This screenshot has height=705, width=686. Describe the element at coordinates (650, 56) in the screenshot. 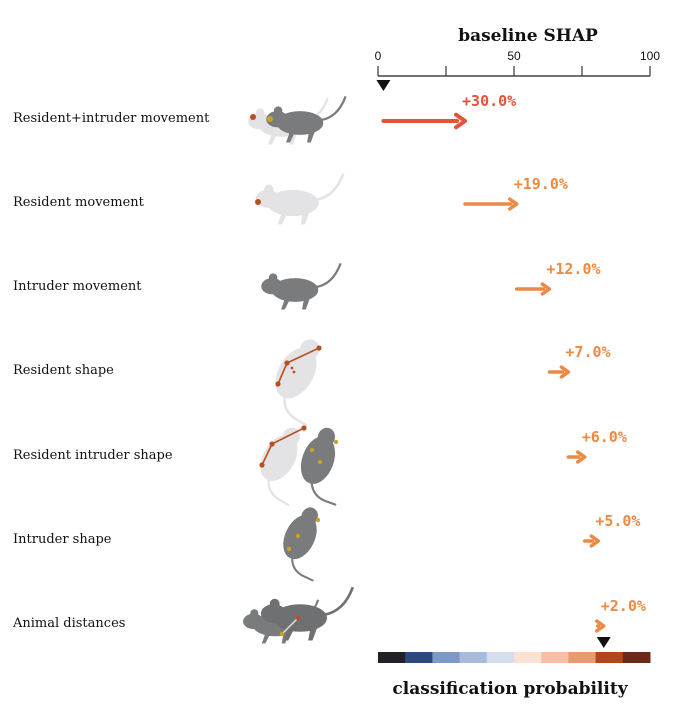

I see `tick-label: 100` at that location.